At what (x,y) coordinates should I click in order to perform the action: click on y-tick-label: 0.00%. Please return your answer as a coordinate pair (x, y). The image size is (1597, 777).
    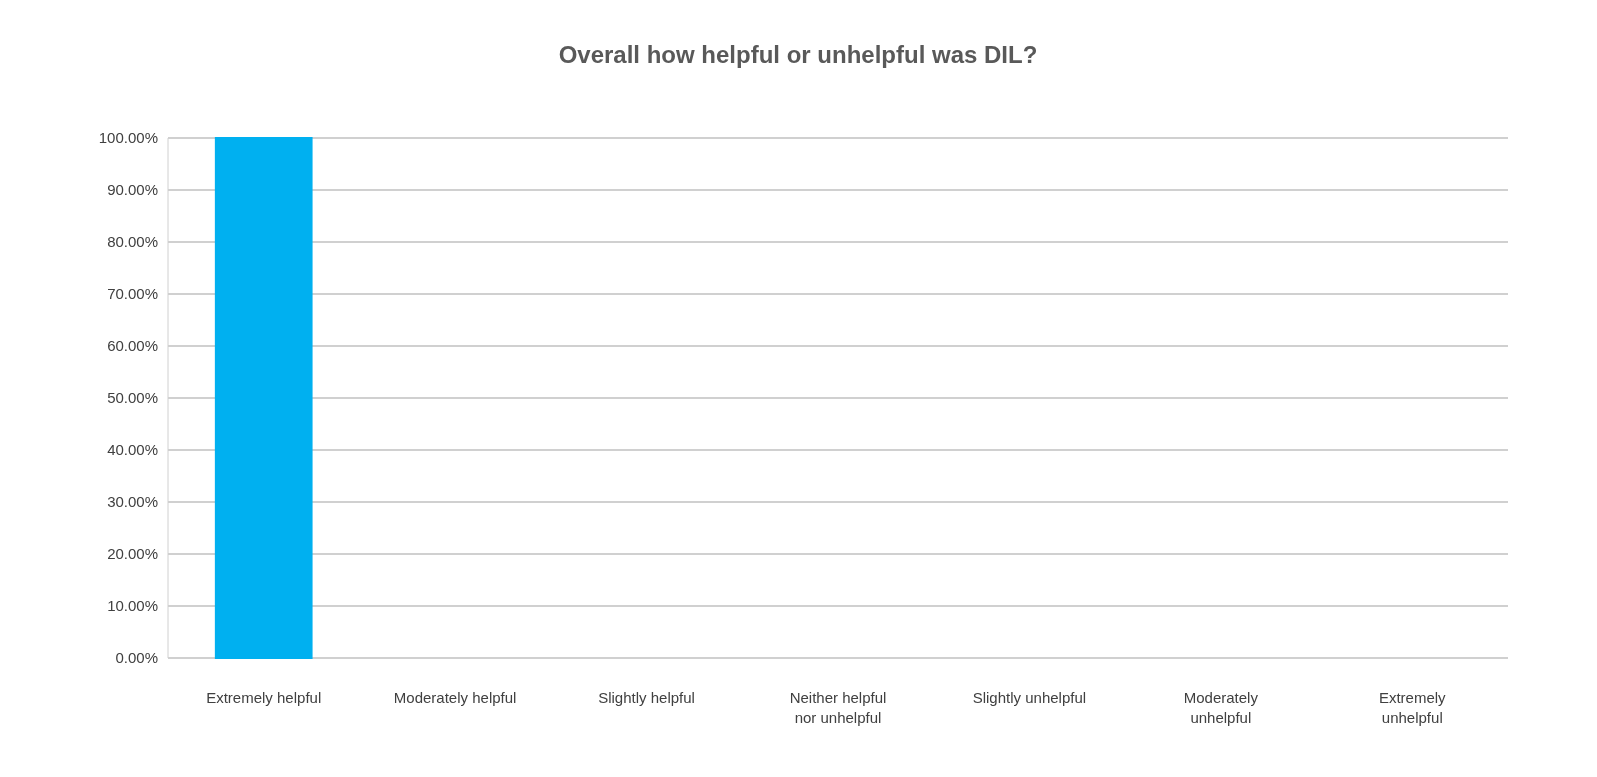
    Looking at the image, I should click on (136, 658).